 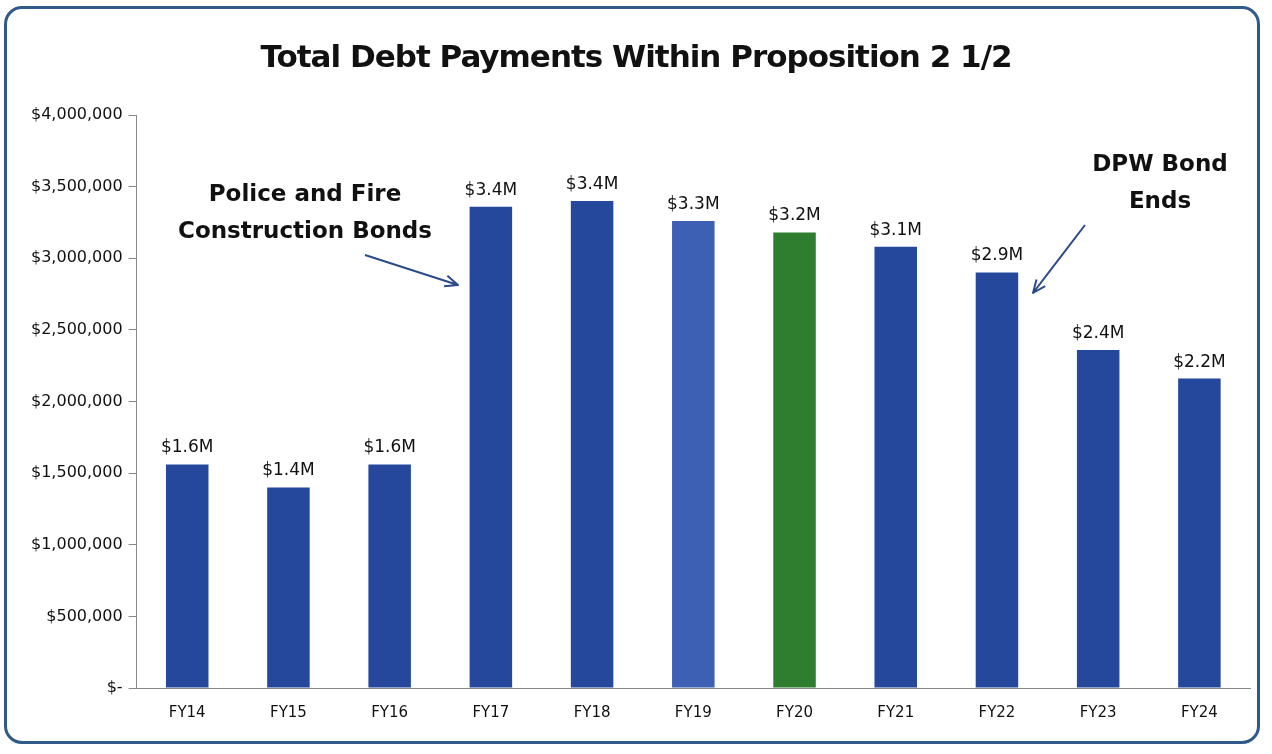 I want to click on annotation: DPW Bond Ends, so click(x=1160, y=181).